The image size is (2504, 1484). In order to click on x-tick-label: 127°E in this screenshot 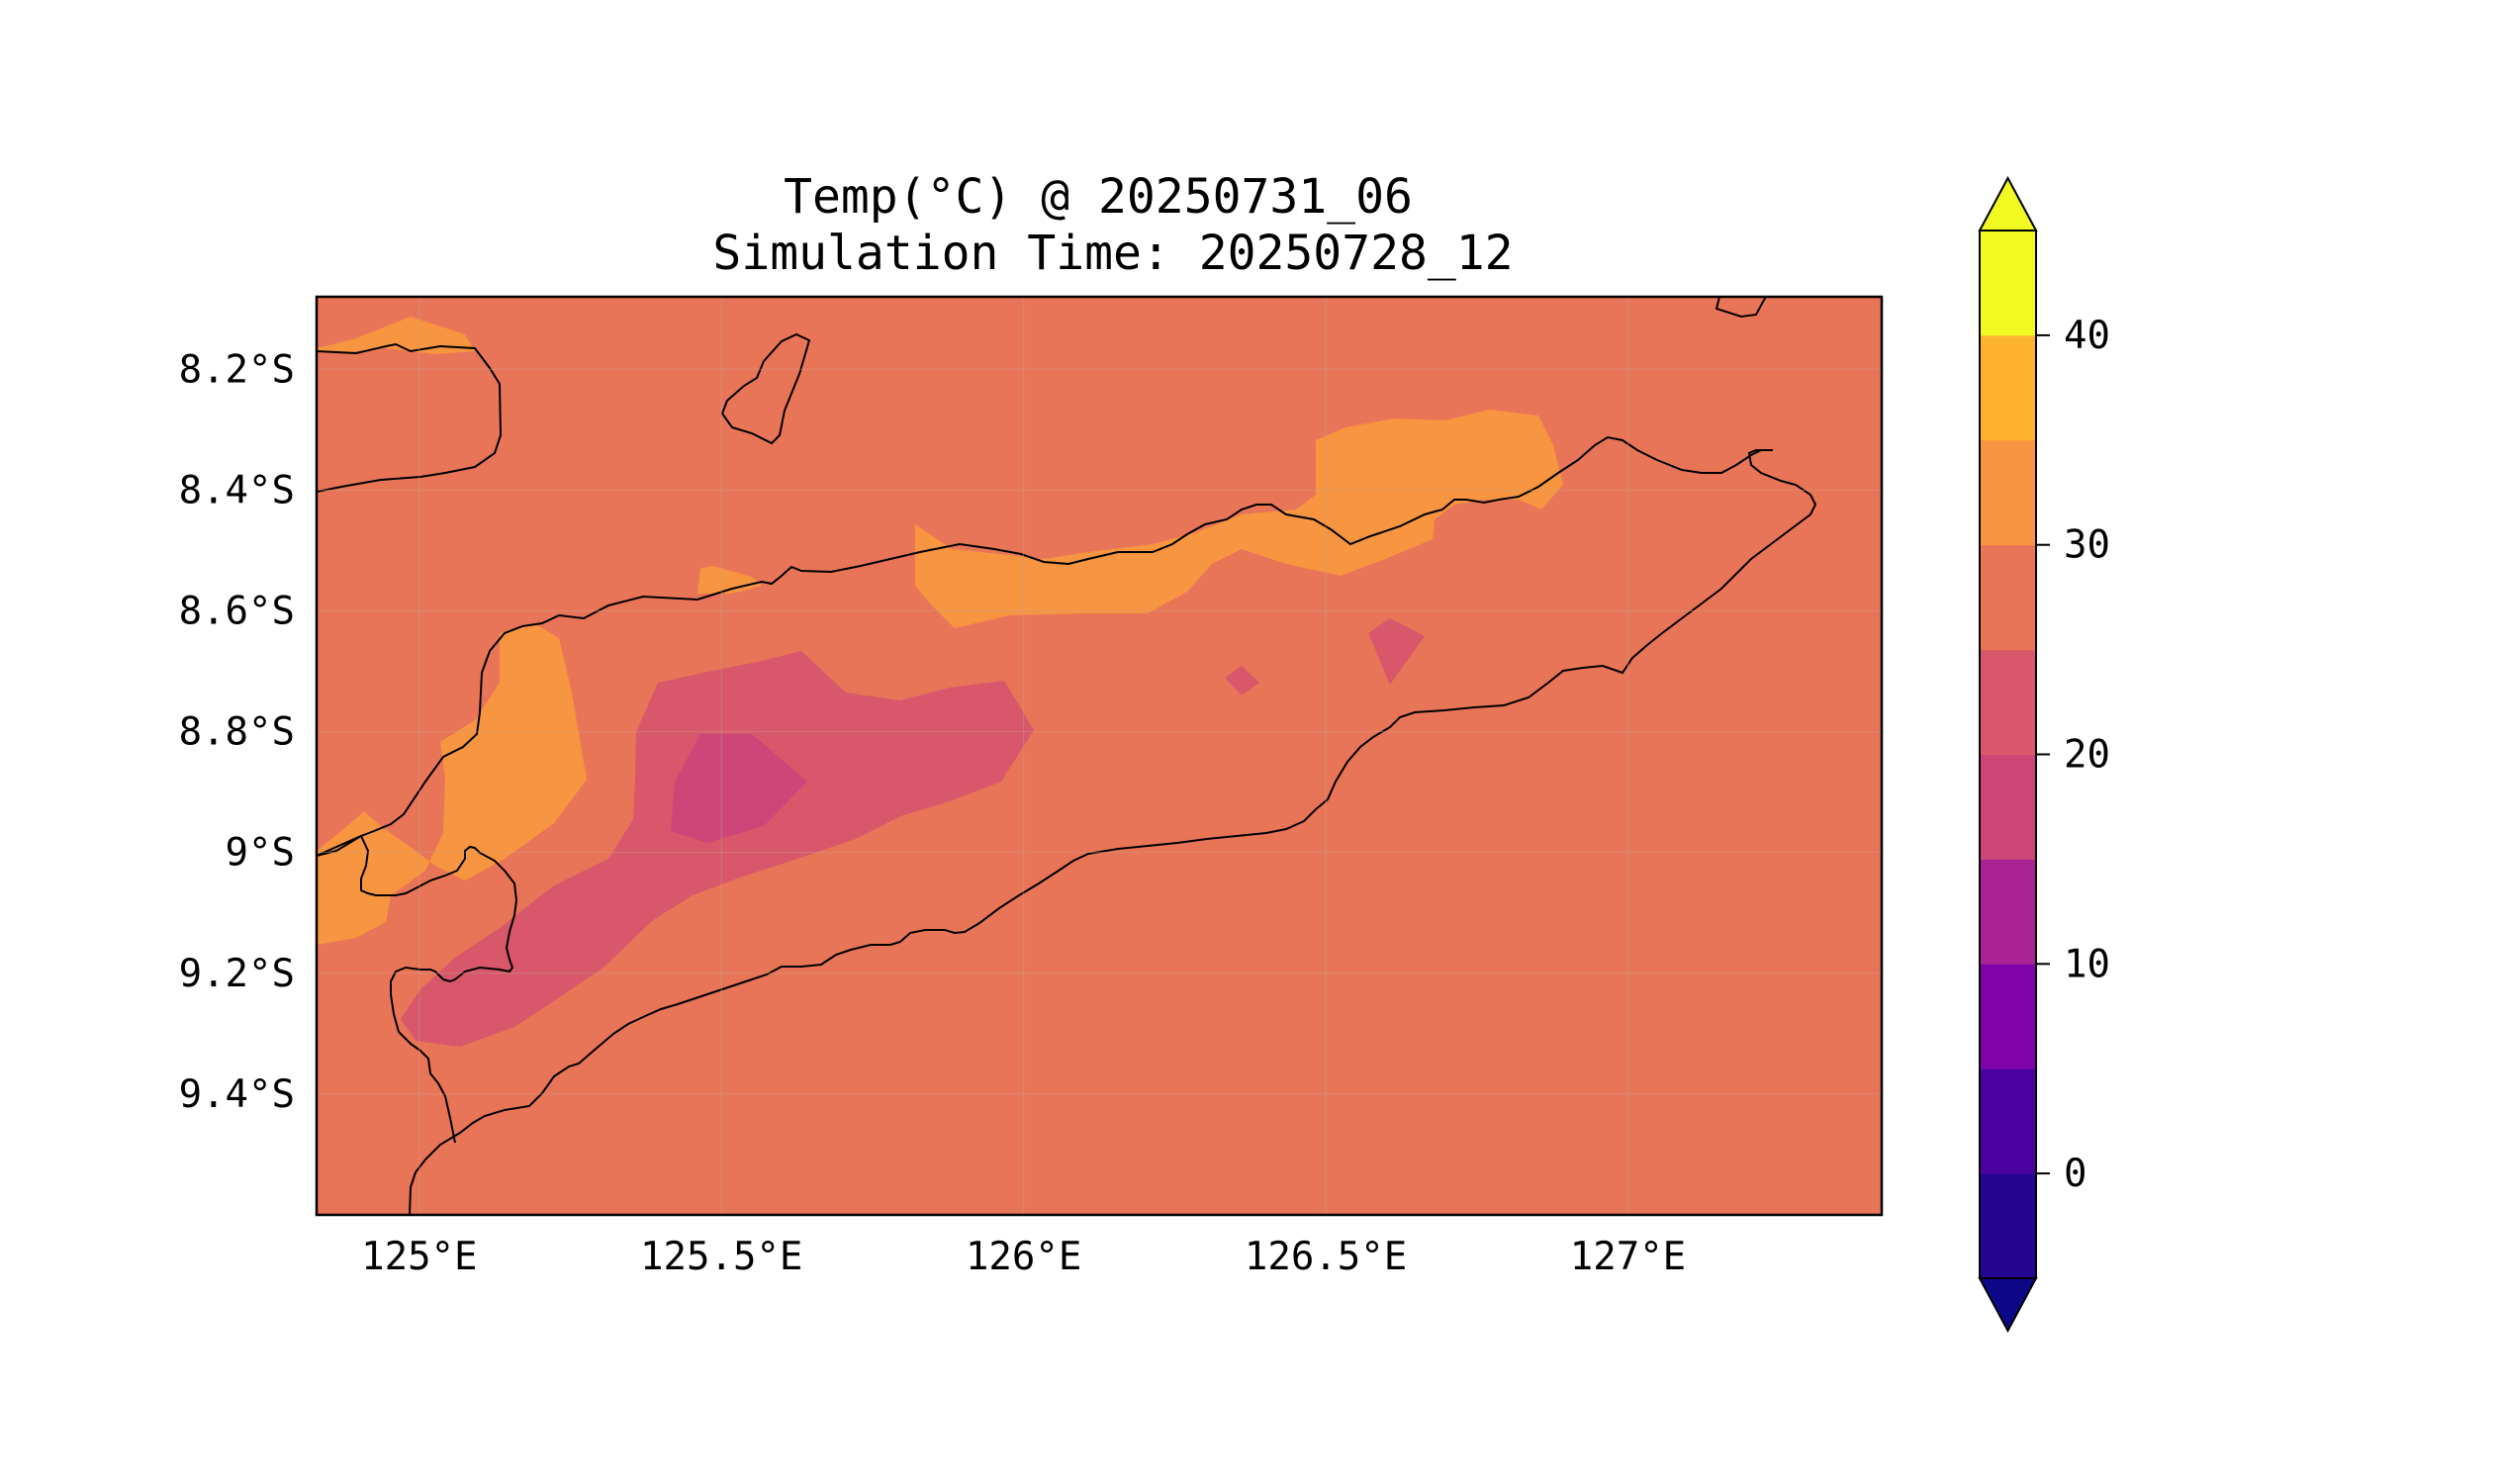, I will do `click(1628, 1257)`.